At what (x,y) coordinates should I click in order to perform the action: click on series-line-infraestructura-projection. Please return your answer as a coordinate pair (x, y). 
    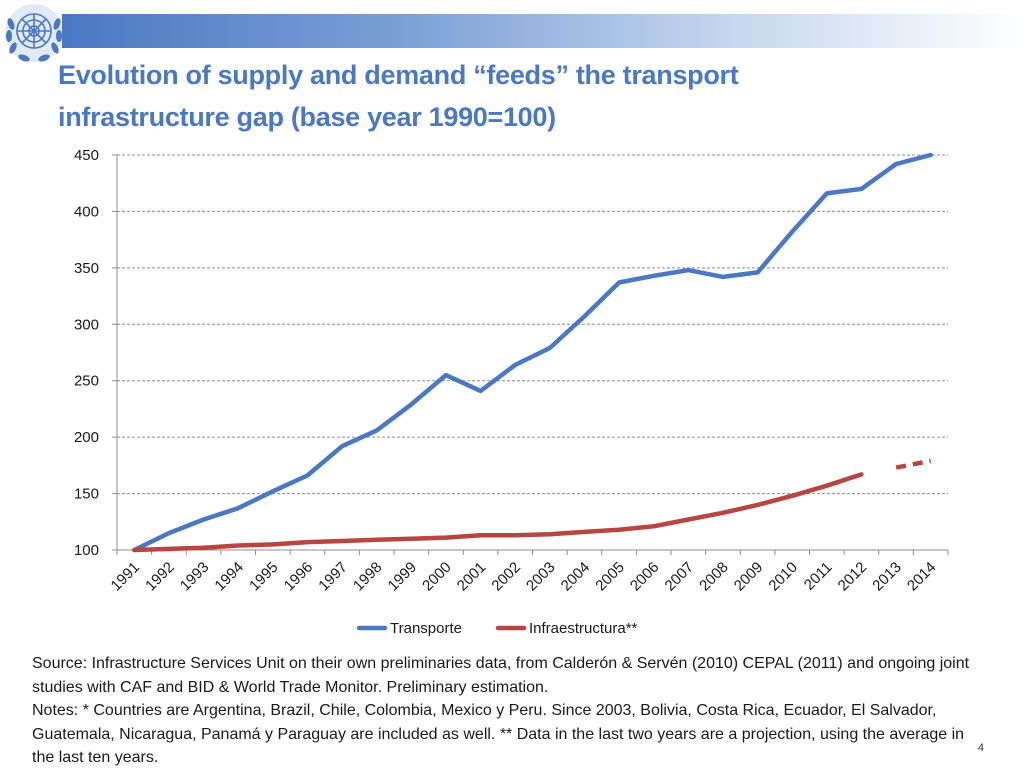
    Looking at the image, I should click on (913, 464).